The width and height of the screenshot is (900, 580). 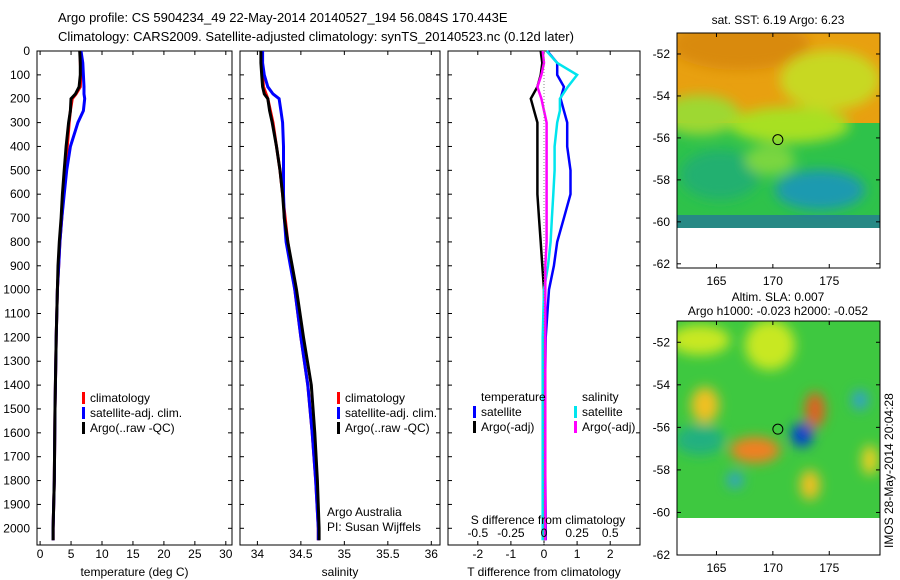 I want to click on depth-tick-label: 1600, so click(x=16, y=433).